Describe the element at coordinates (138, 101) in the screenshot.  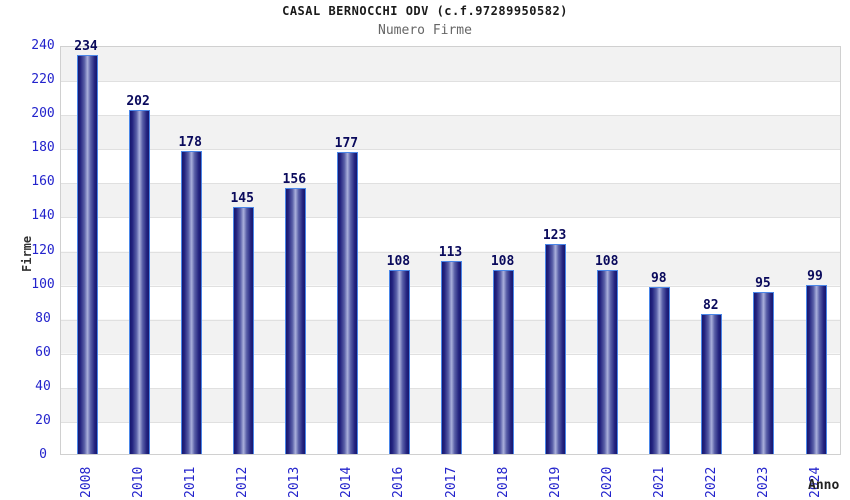
I see `bar-value-label: 202` at that location.